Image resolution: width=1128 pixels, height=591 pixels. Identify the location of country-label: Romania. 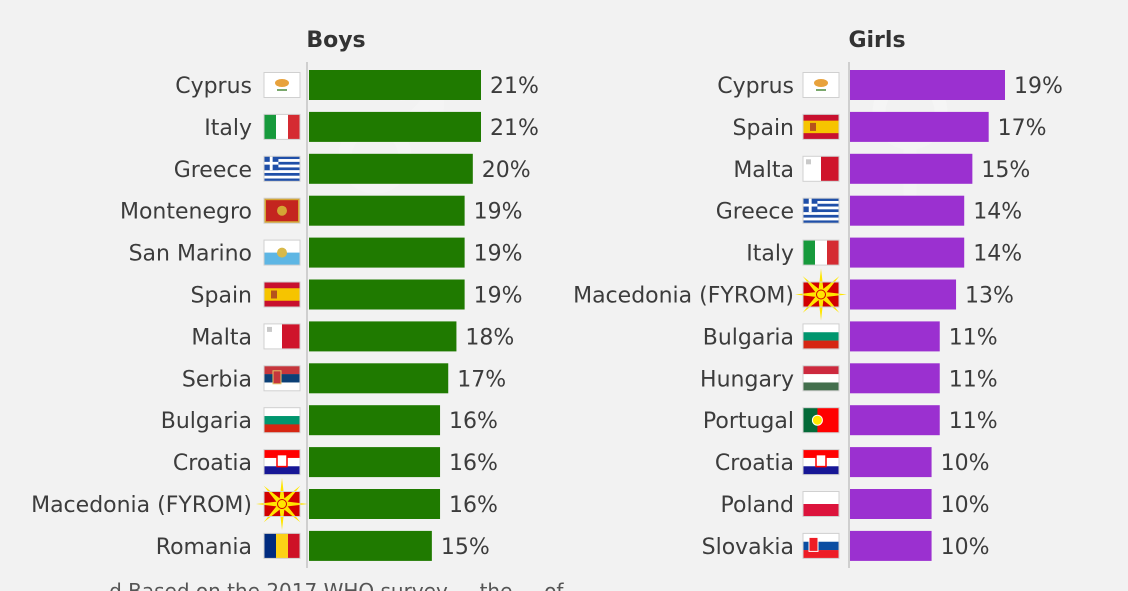
(204, 547).